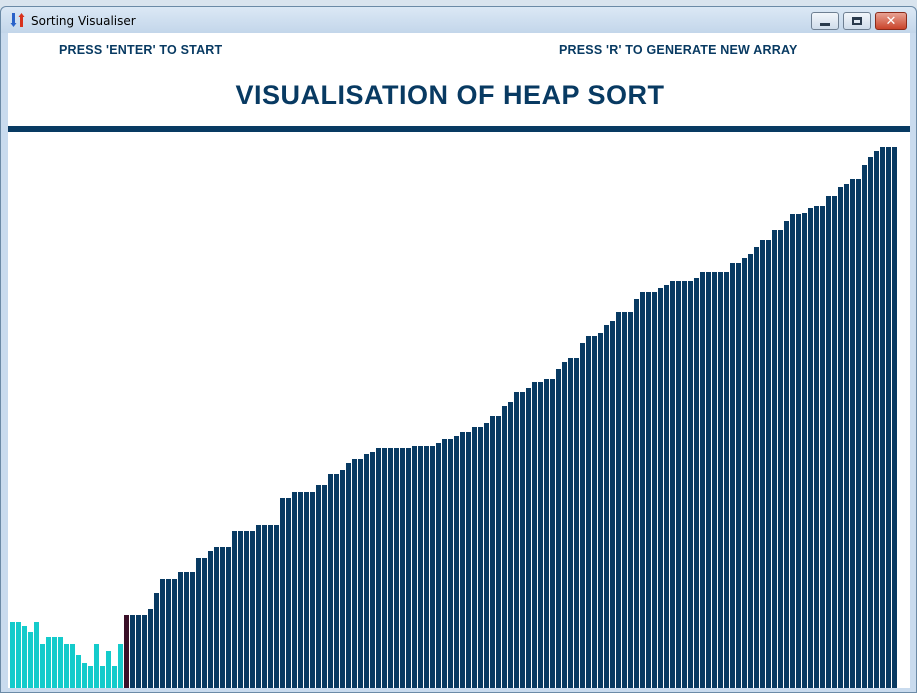 This screenshot has width=917, height=693. I want to click on sort-arrows-icon, so click(17, 20).